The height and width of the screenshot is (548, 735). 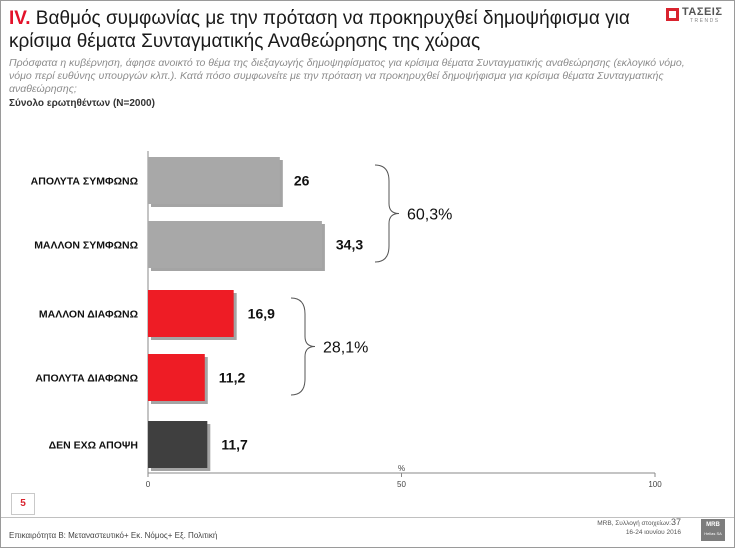 What do you see at coordinates (148, 484) in the screenshot?
I see `x-tick-label: 0` at bounding box center [148, 484].